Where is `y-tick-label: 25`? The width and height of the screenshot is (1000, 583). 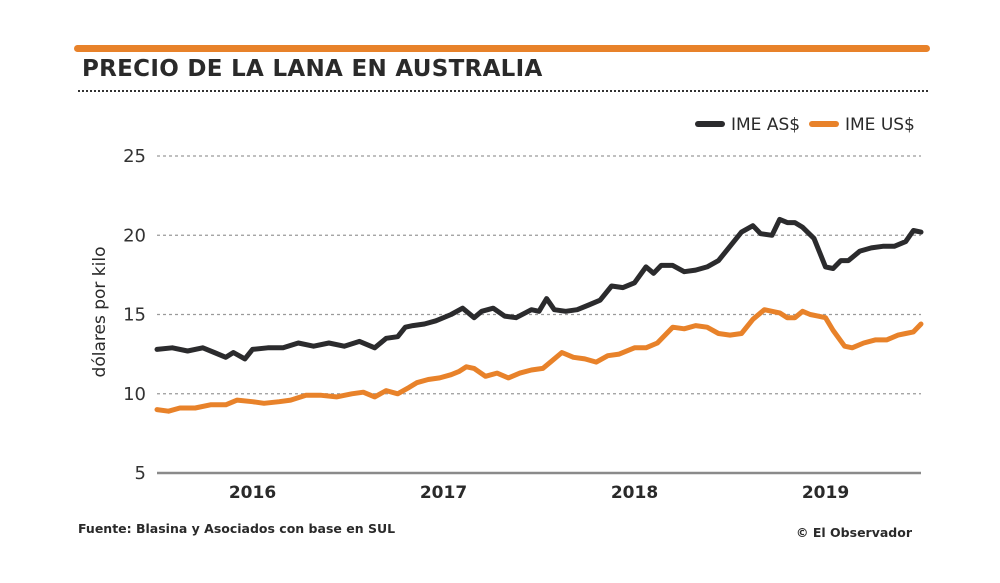 y-tick-label: 25 is located at coordinates (134, 156).